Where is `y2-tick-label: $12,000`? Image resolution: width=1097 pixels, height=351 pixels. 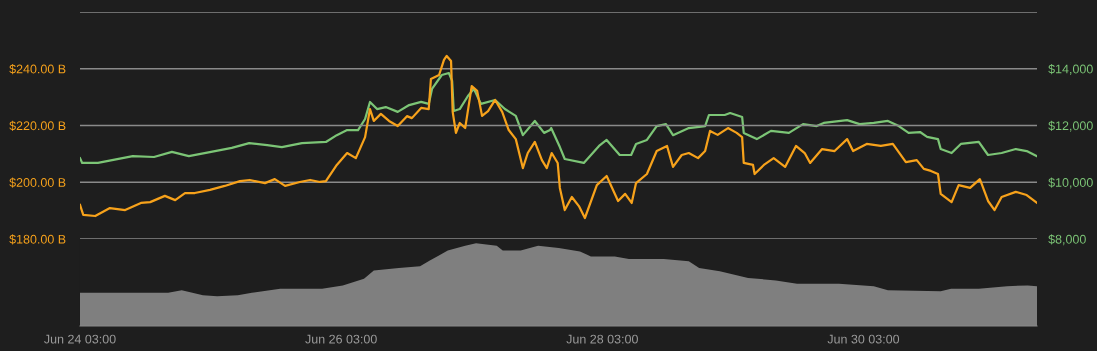
y2-tick-label: $12,000 is located at coordinates (1070, 126).